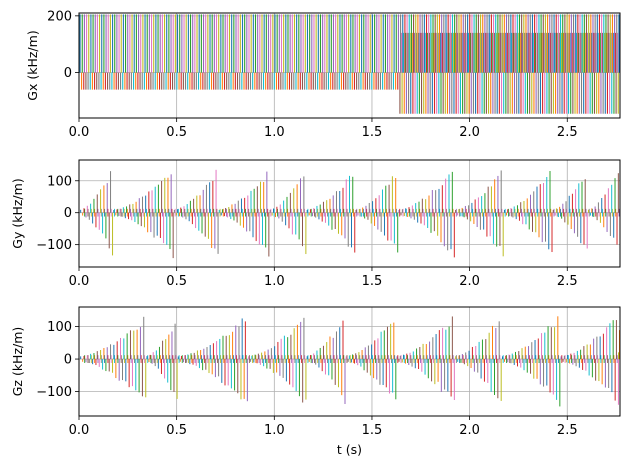 This screenshot has height=470, width=630. I want to click on gz-xlabel: t (s), so click(349, 449).